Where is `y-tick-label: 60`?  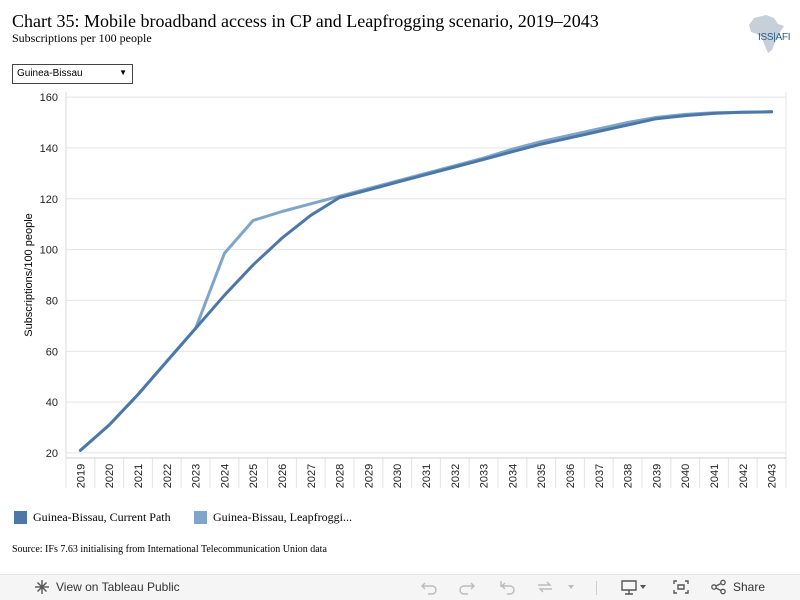
y-tick-label: 60 is located at coordinates (52, 352).